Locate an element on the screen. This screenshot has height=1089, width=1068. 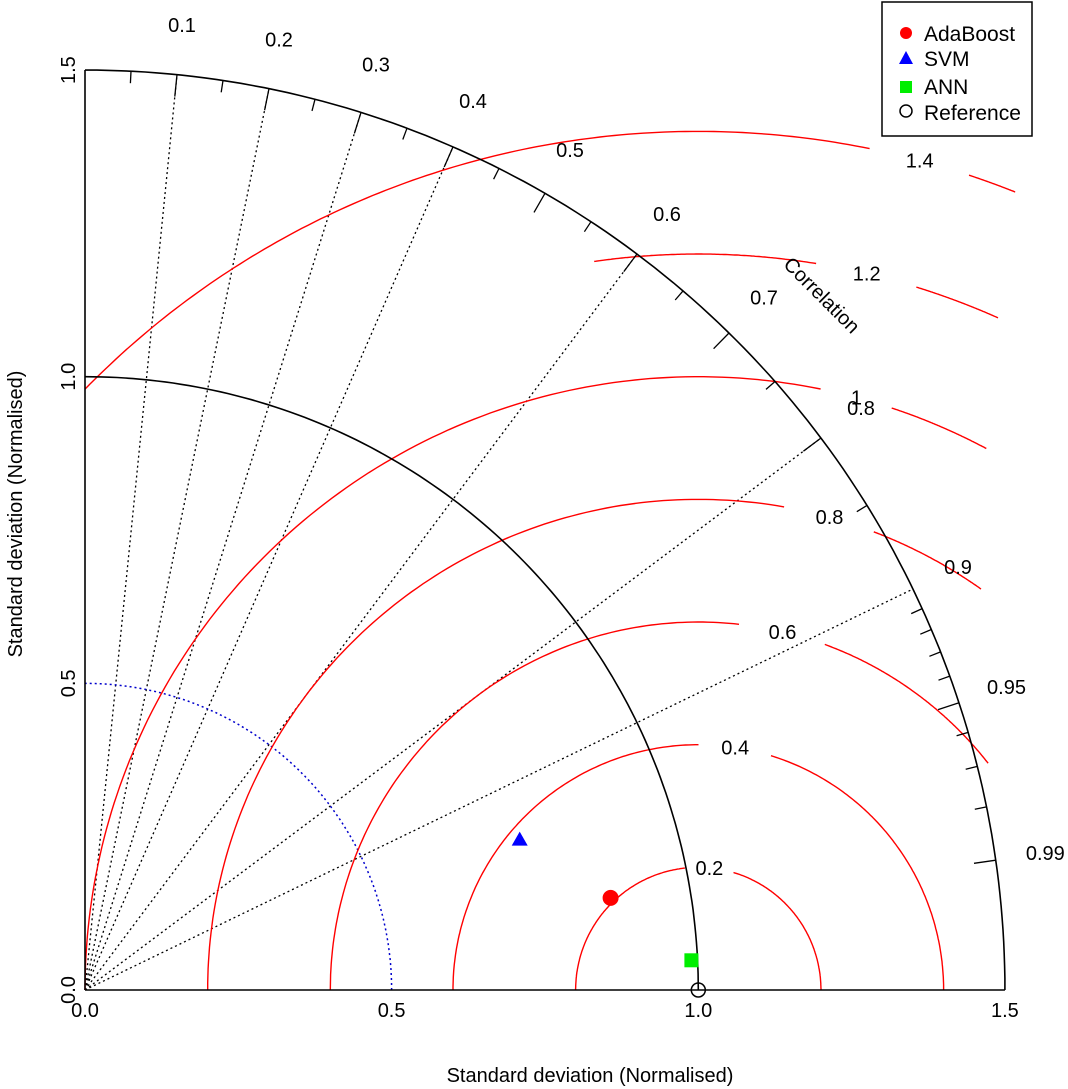
correlation-line-0.2 is located at coordinates (177, 539).